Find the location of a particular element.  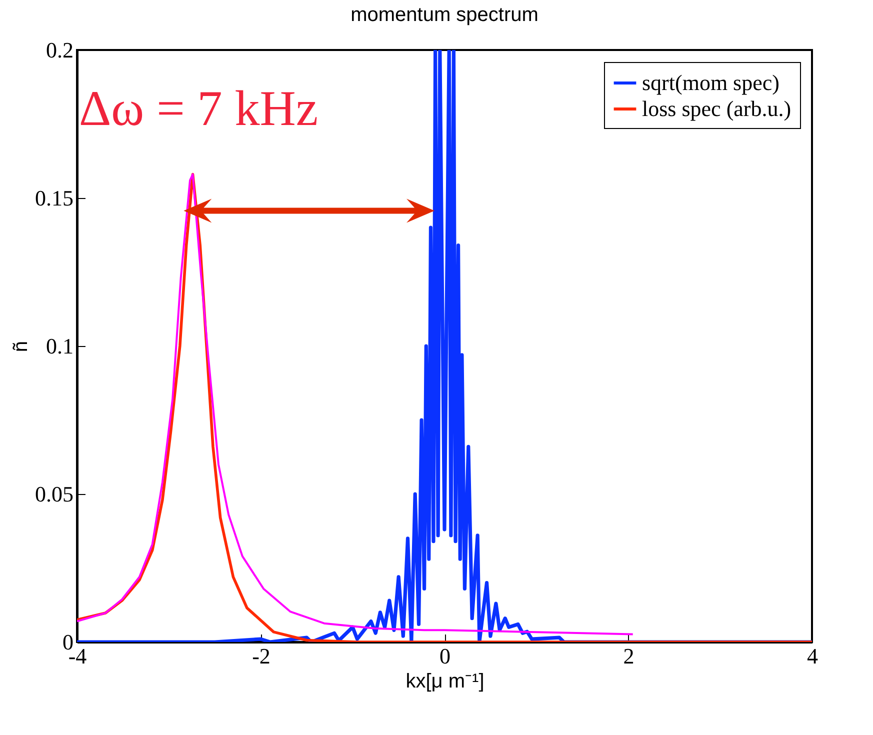

x-tick-label: 0 is located at coordinates (445, 656).